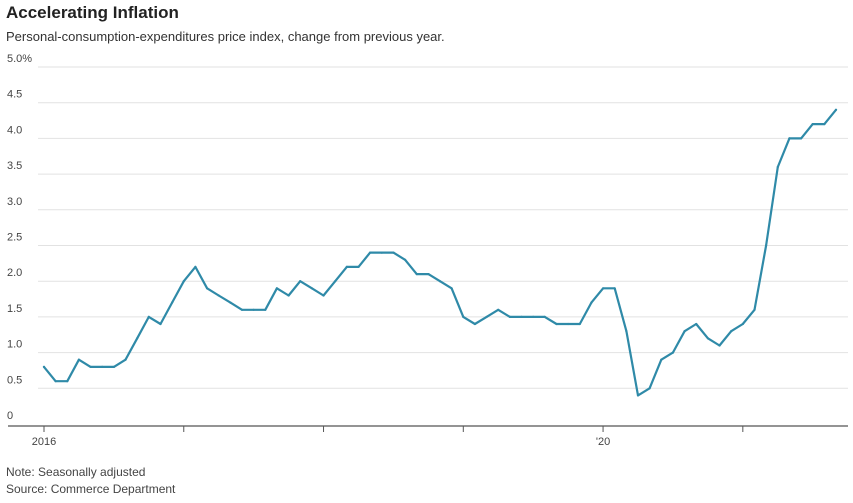  What do you see at coordinates (14, 345) in the screenshot?
I see `y-tick-label: 1.0` at bounding box center [14, 345].